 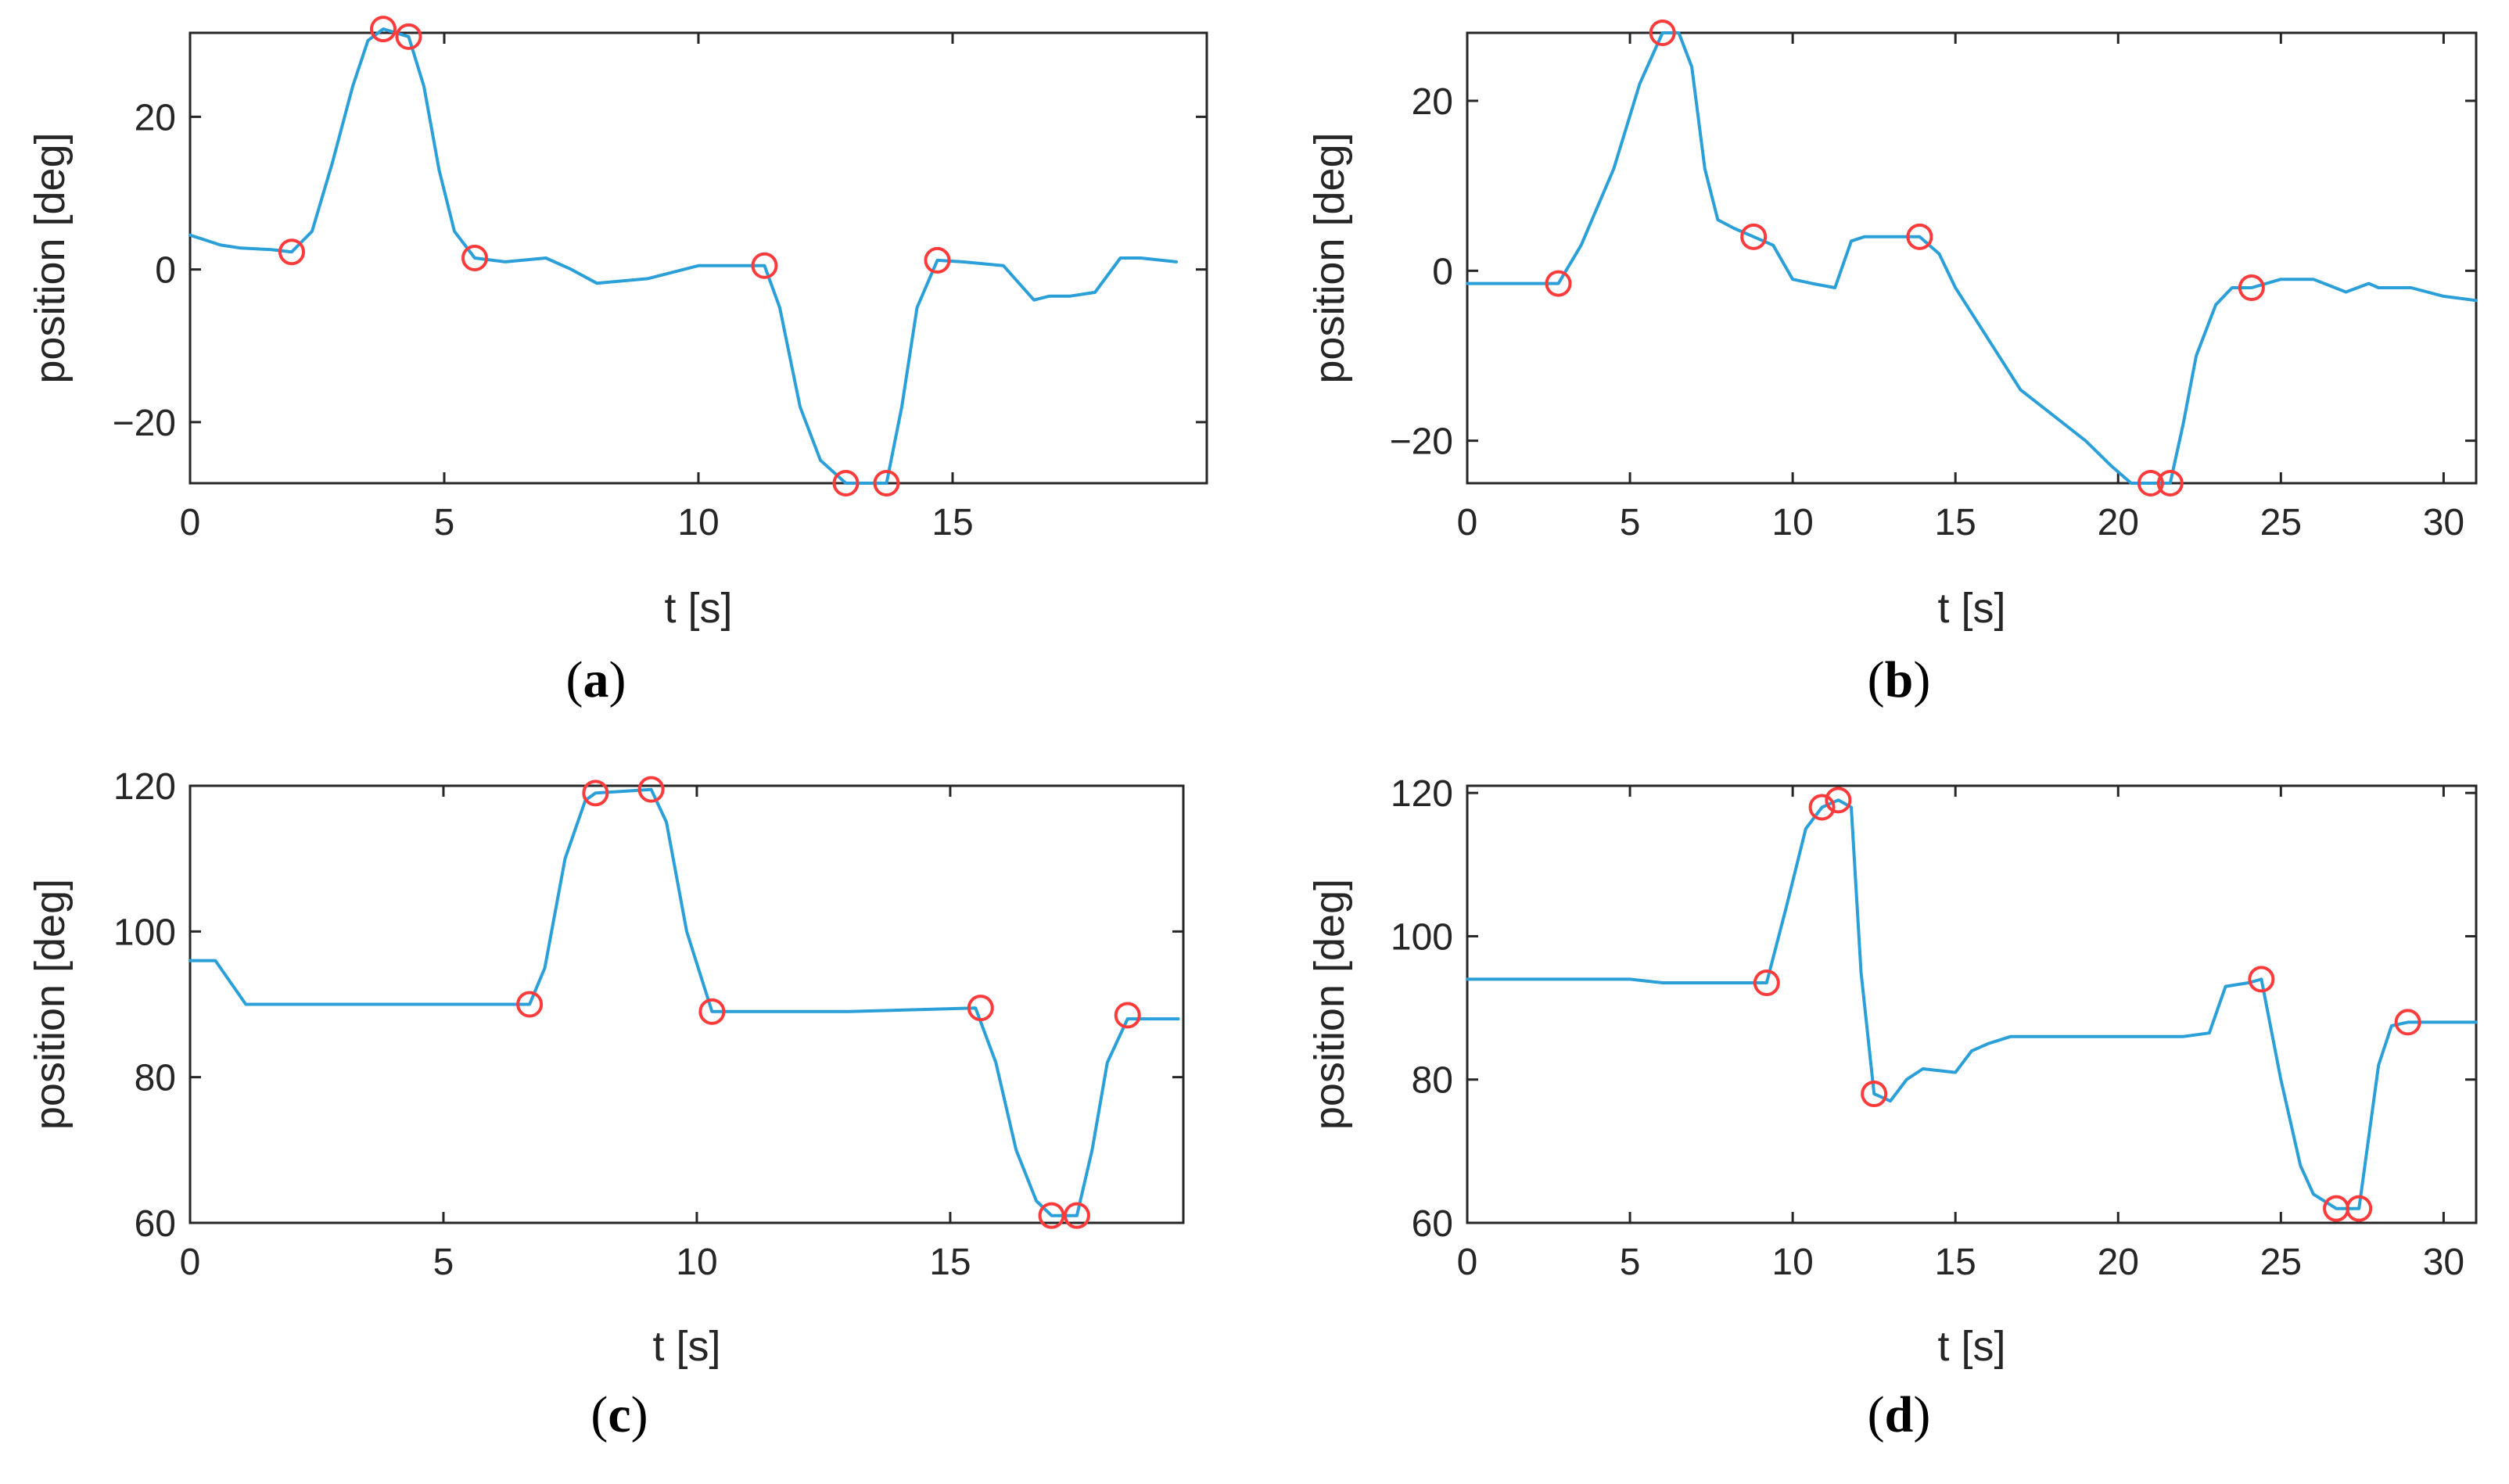 I want to click on panel-label-b: (b), so click(x=1899, y=679).